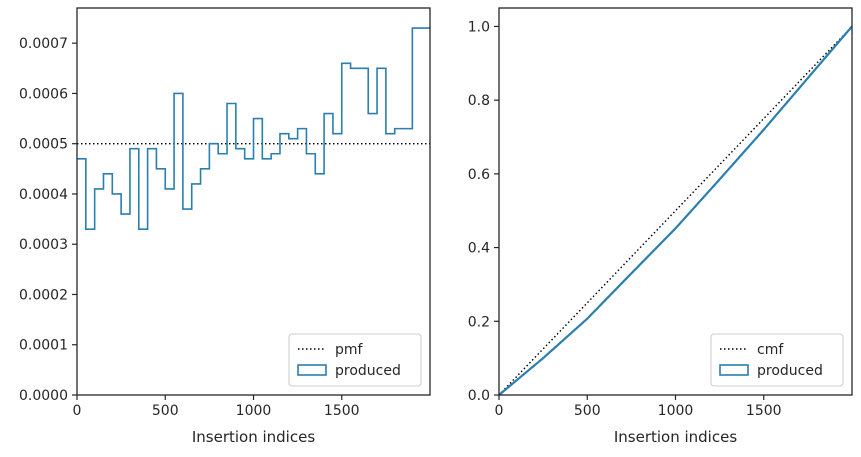 Image resolution: width=861 pixels, height=457 pixels. I want to click on legend-label: cmf, so click(770, 350).